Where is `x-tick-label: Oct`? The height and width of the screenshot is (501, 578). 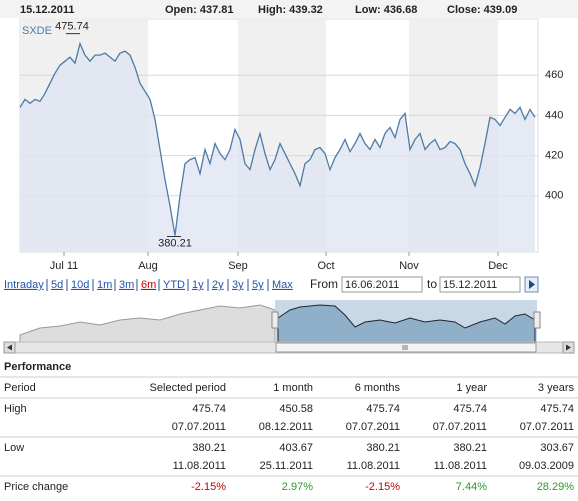 x-tick-label: Oct is located at coordinates (325, 266).